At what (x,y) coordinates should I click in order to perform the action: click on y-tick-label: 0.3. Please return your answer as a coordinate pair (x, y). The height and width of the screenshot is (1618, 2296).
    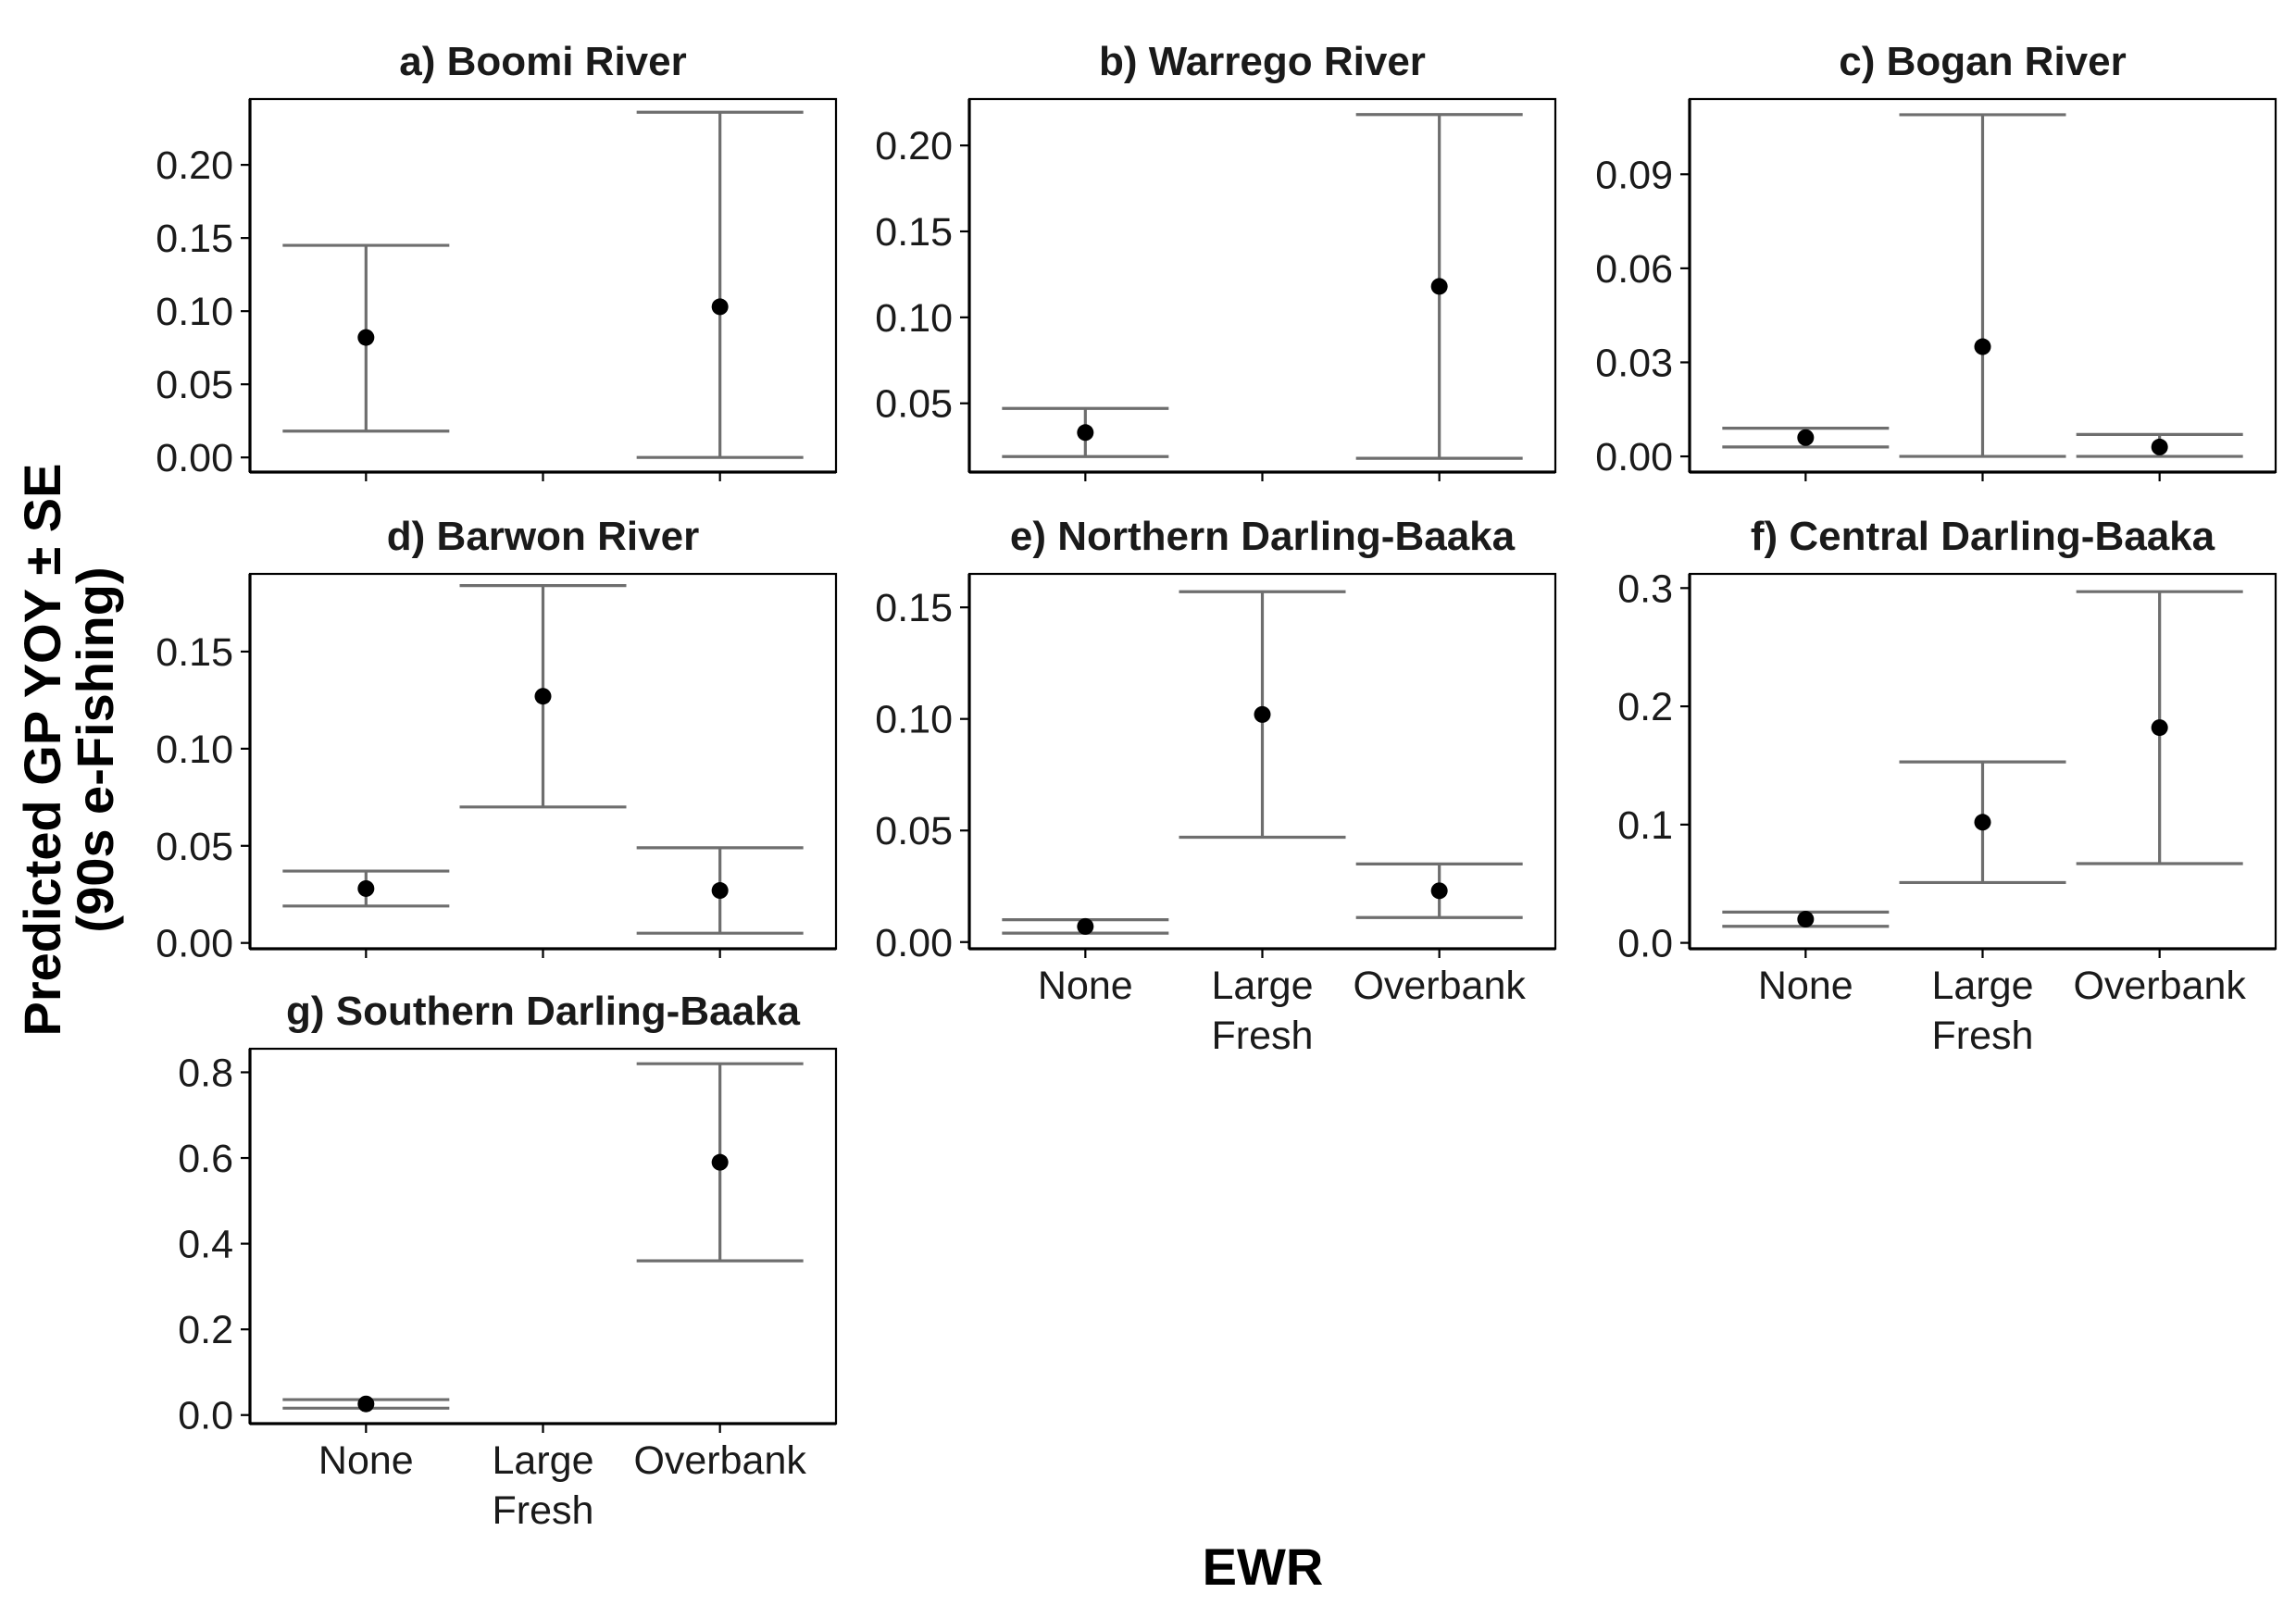
    Looking at the image, I should click on (1645, 588).